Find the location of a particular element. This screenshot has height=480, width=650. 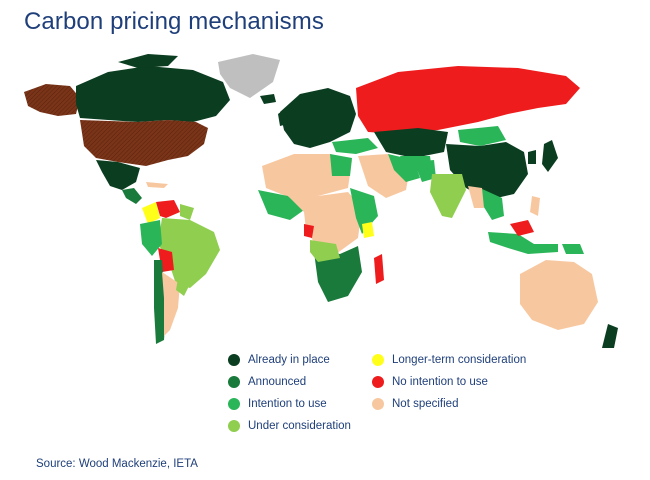

region-se-asia is located at coordinates (492, 204).